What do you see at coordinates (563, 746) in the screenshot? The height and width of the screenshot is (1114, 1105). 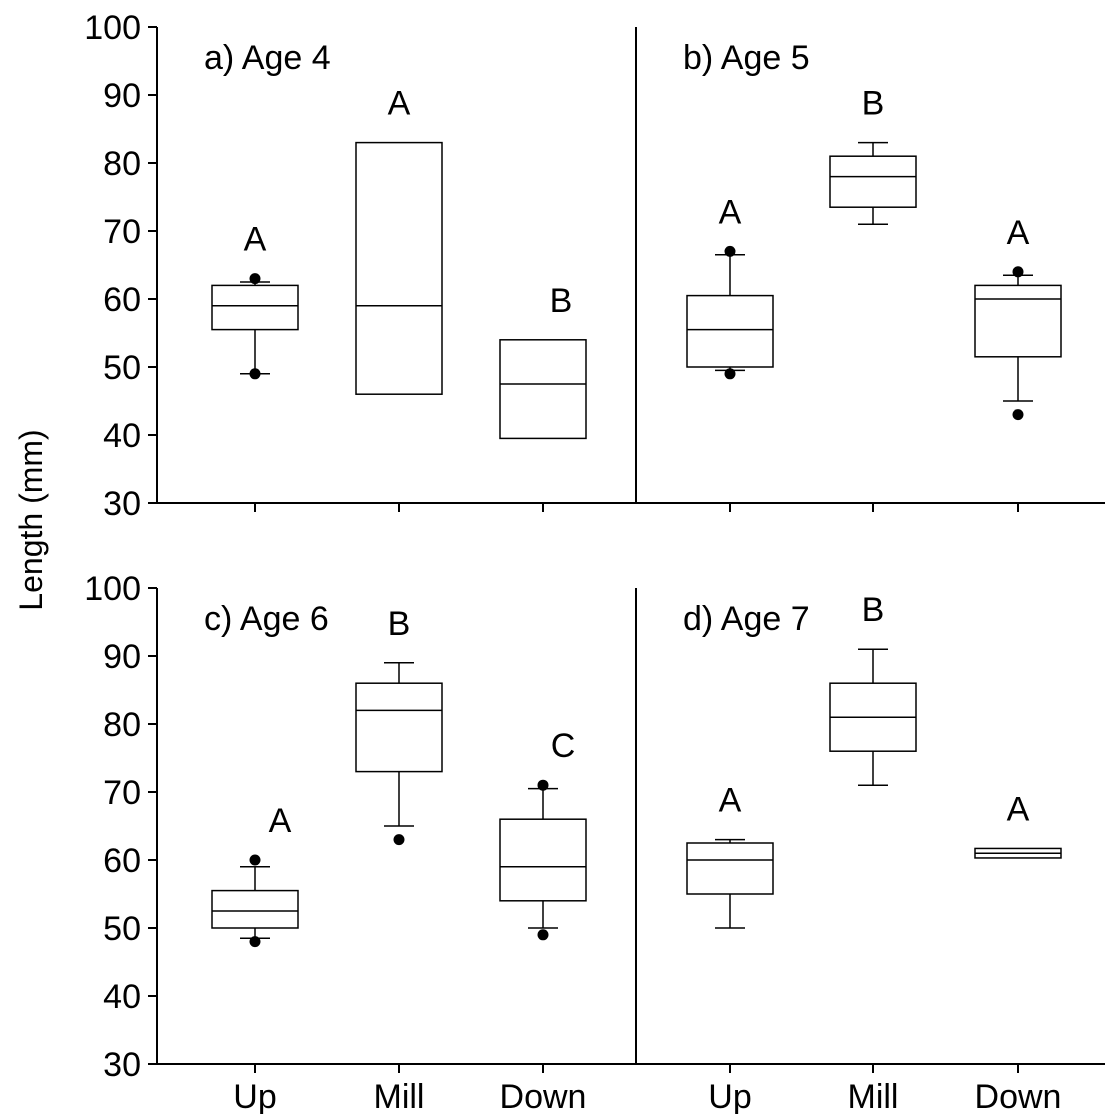 I see `significance-letter: C` at bounding box center [563, 746].